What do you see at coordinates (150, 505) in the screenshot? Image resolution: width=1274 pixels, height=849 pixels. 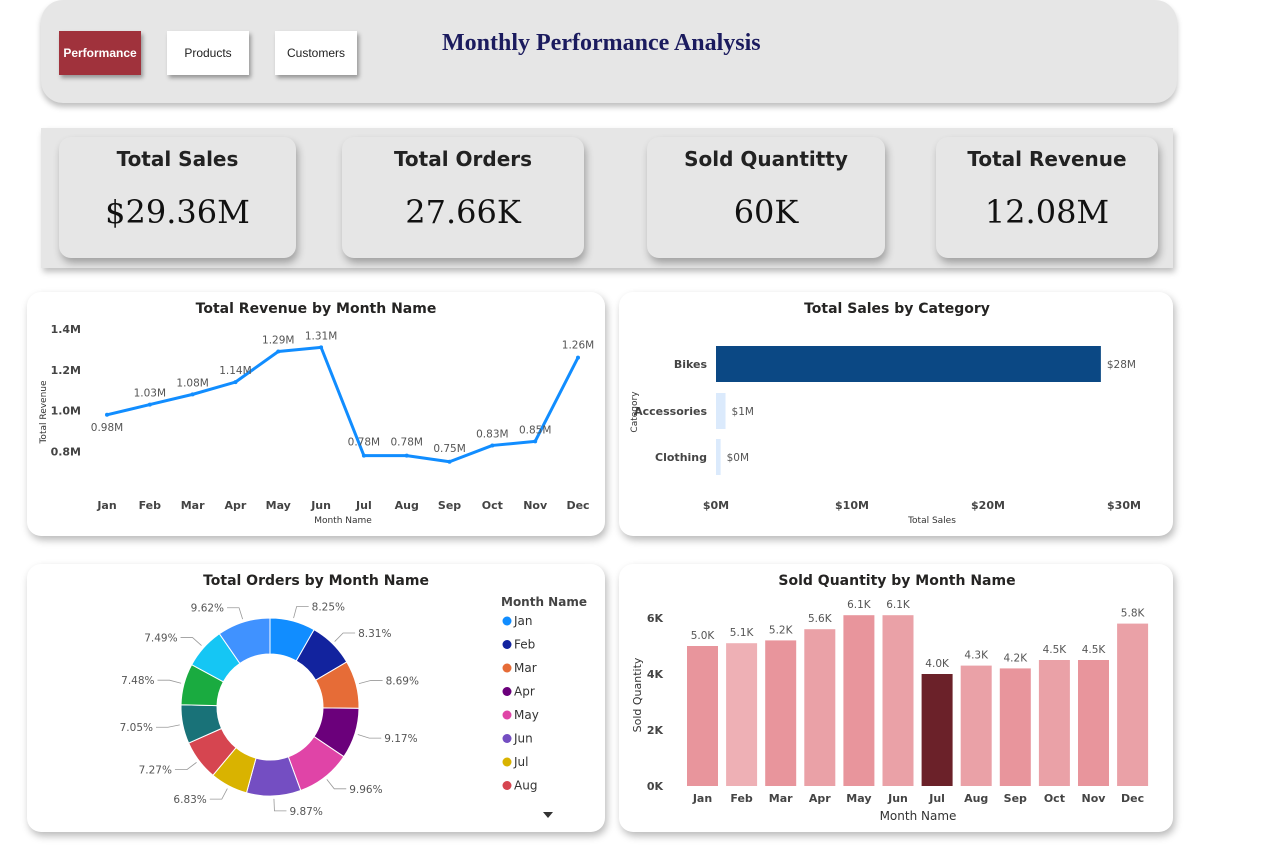 I see `x-tick-label: Feb` at bounding box center [150, 505].